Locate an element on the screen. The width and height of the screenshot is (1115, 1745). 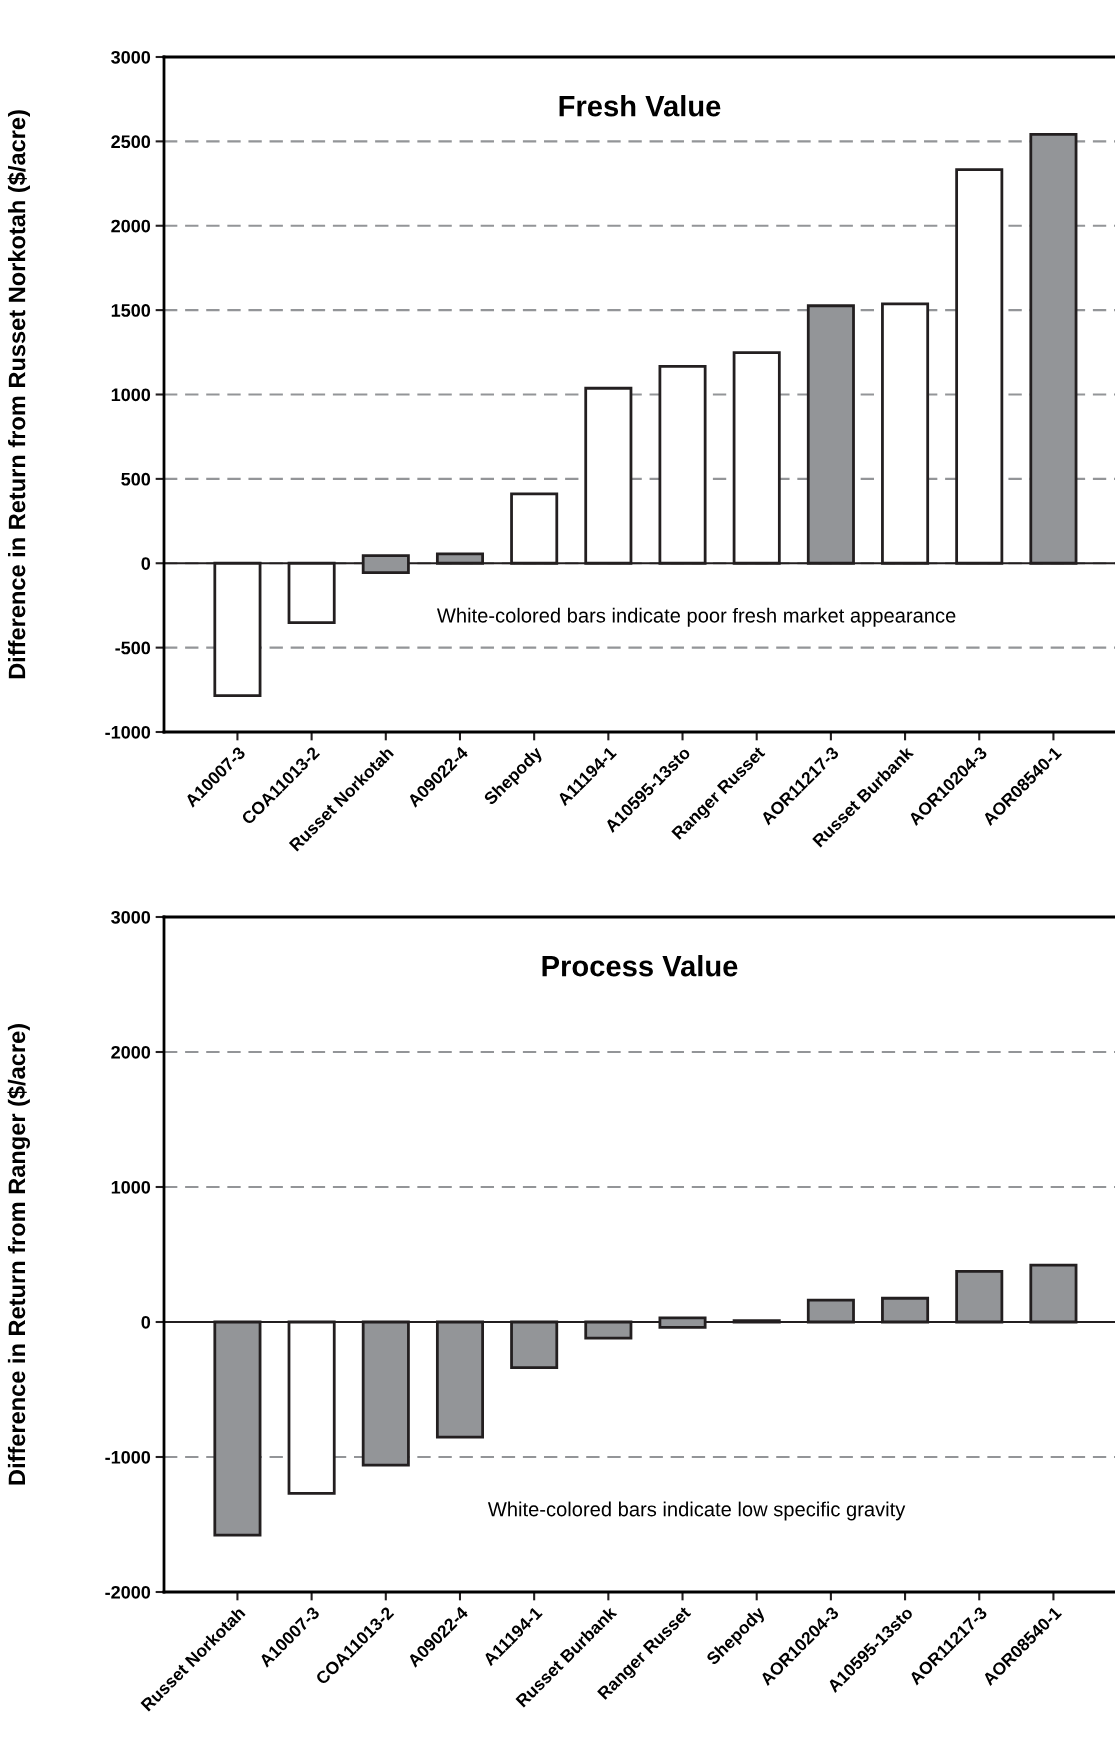
y-tick-label: -2000 is located at coordinates (128, 1592).